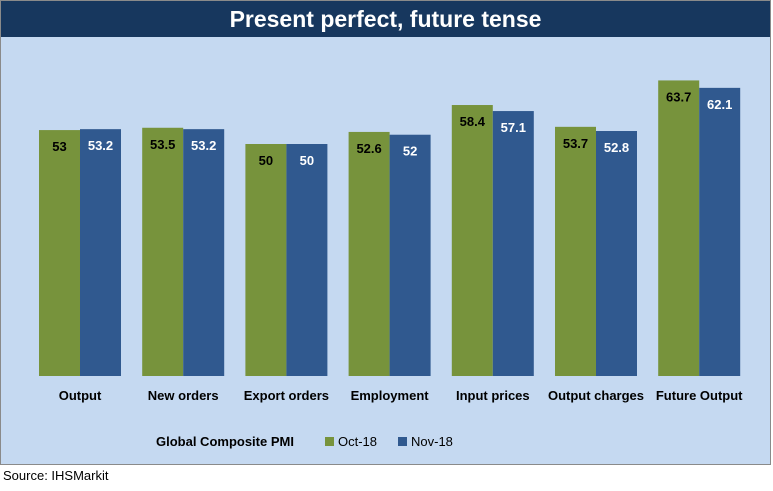 The height and width of the screenshot is (491, 773). Describe the element at coordinates (225, 441) in the screenshot. I see `legend-title: Global Composite PMI` at that location.